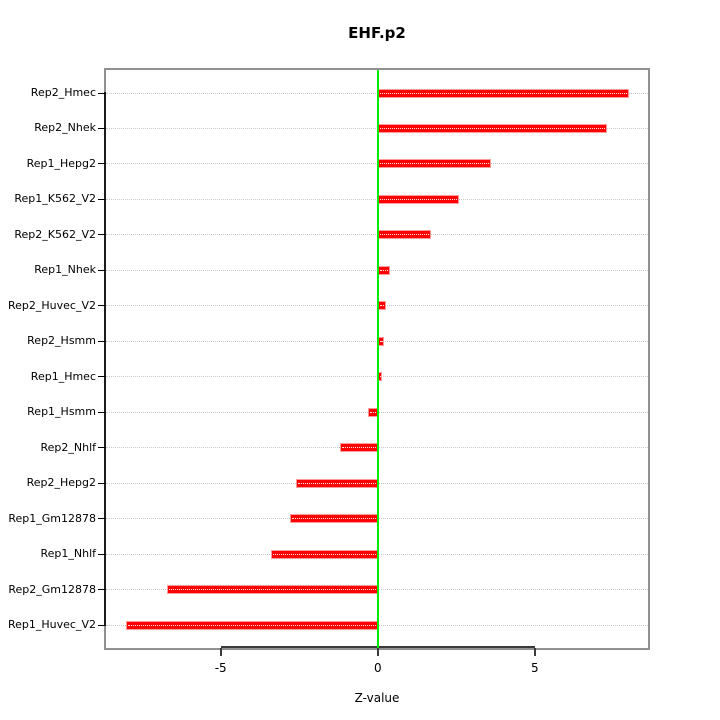 The height and width of the screenshot is (720, 720). What do you see at coordinates (535, 668) in the screenshot?
I see `x-tick-label: 5` at bounding box center [535, 668].